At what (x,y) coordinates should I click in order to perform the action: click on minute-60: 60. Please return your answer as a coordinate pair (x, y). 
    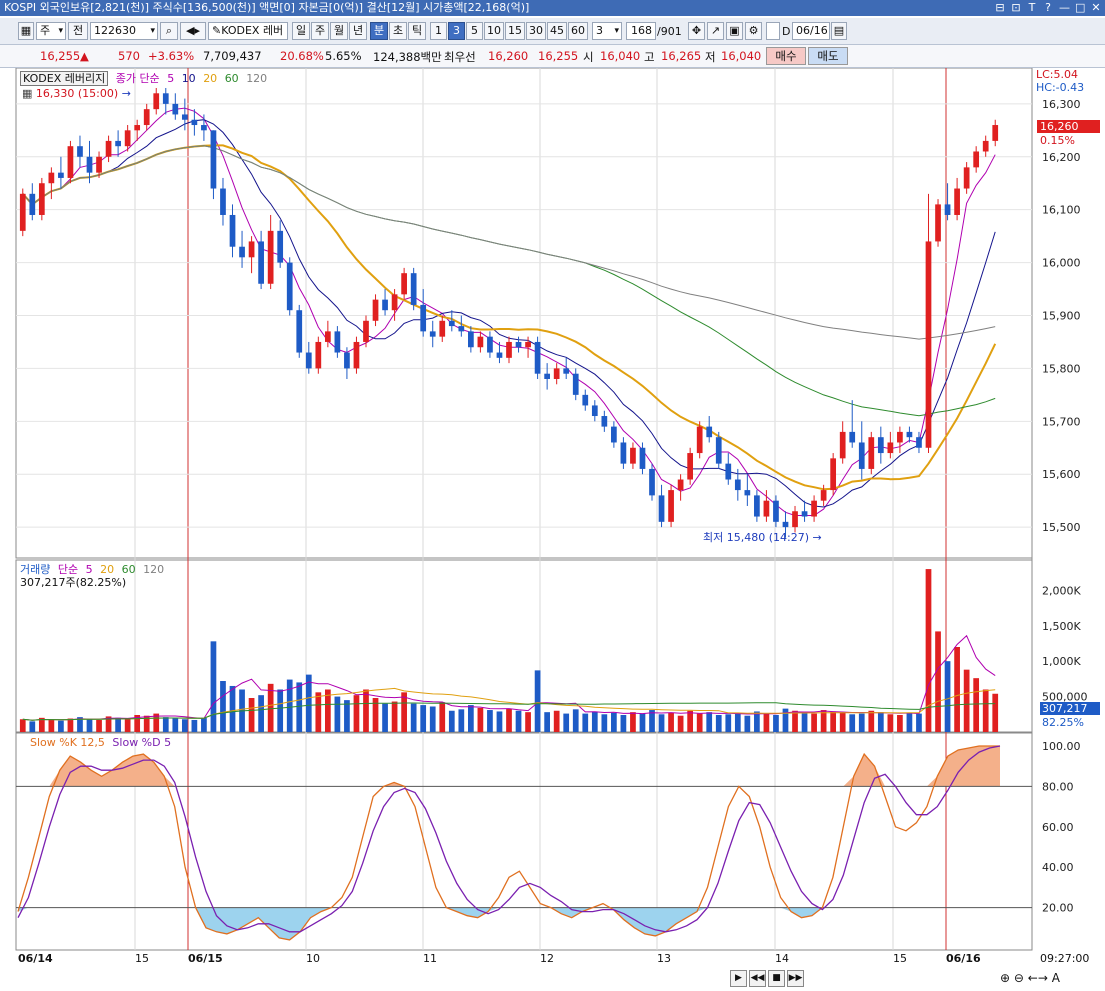
    Looking at the image, I should click on (578, 31).